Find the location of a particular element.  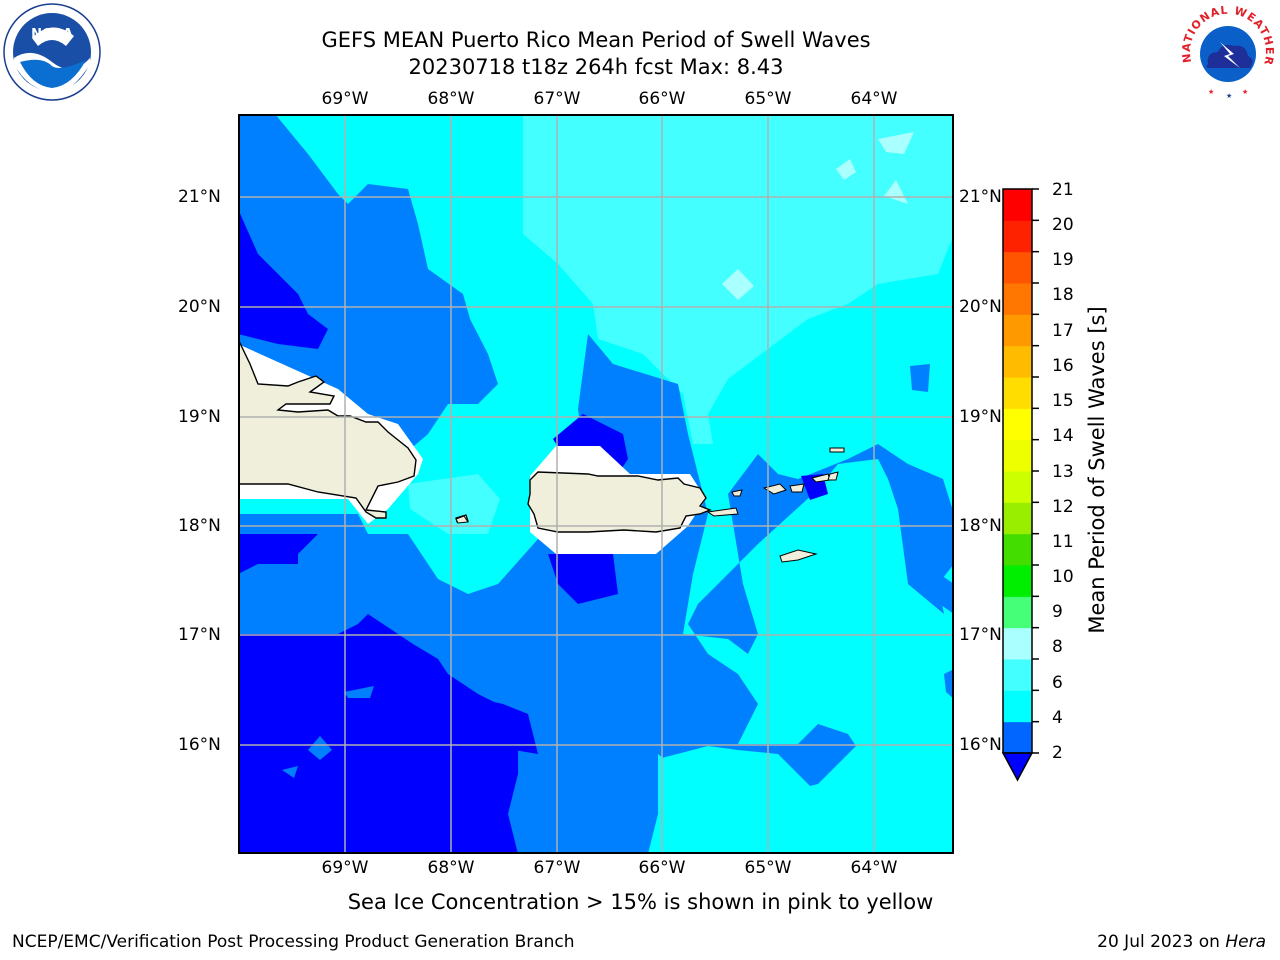

lat-label-right: 16°N is located at coordinates (980, 745).